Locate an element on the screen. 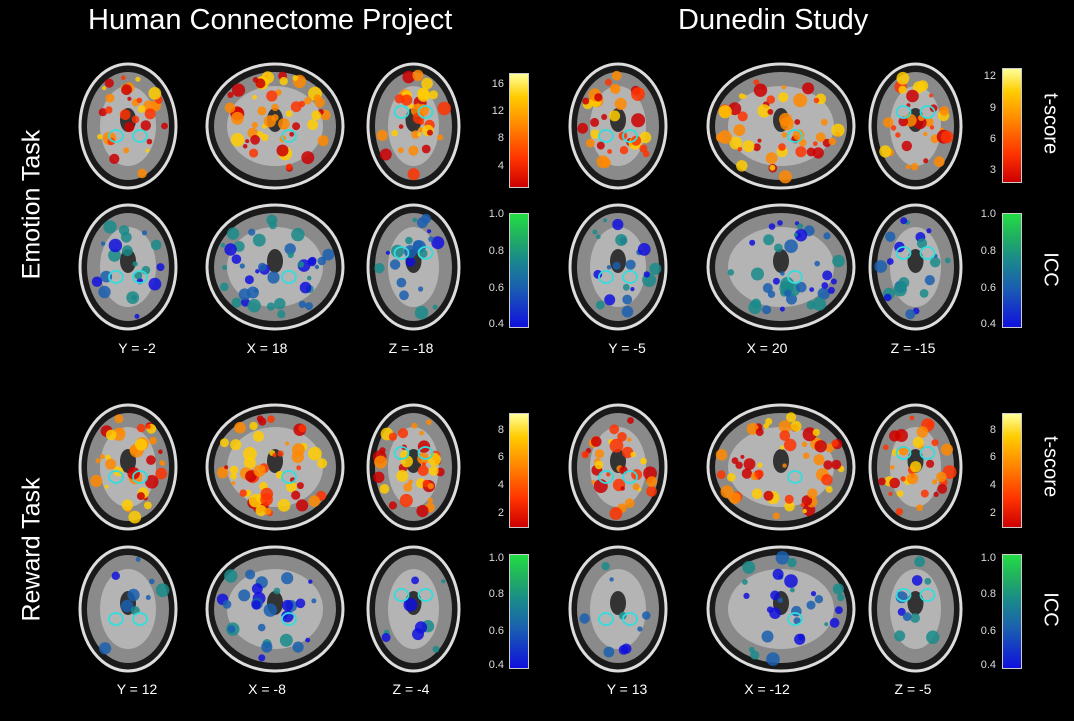 The width and height of the screenshot is (1074, 721). coord-label: Z = -15 is located at coordinates (913, 348).